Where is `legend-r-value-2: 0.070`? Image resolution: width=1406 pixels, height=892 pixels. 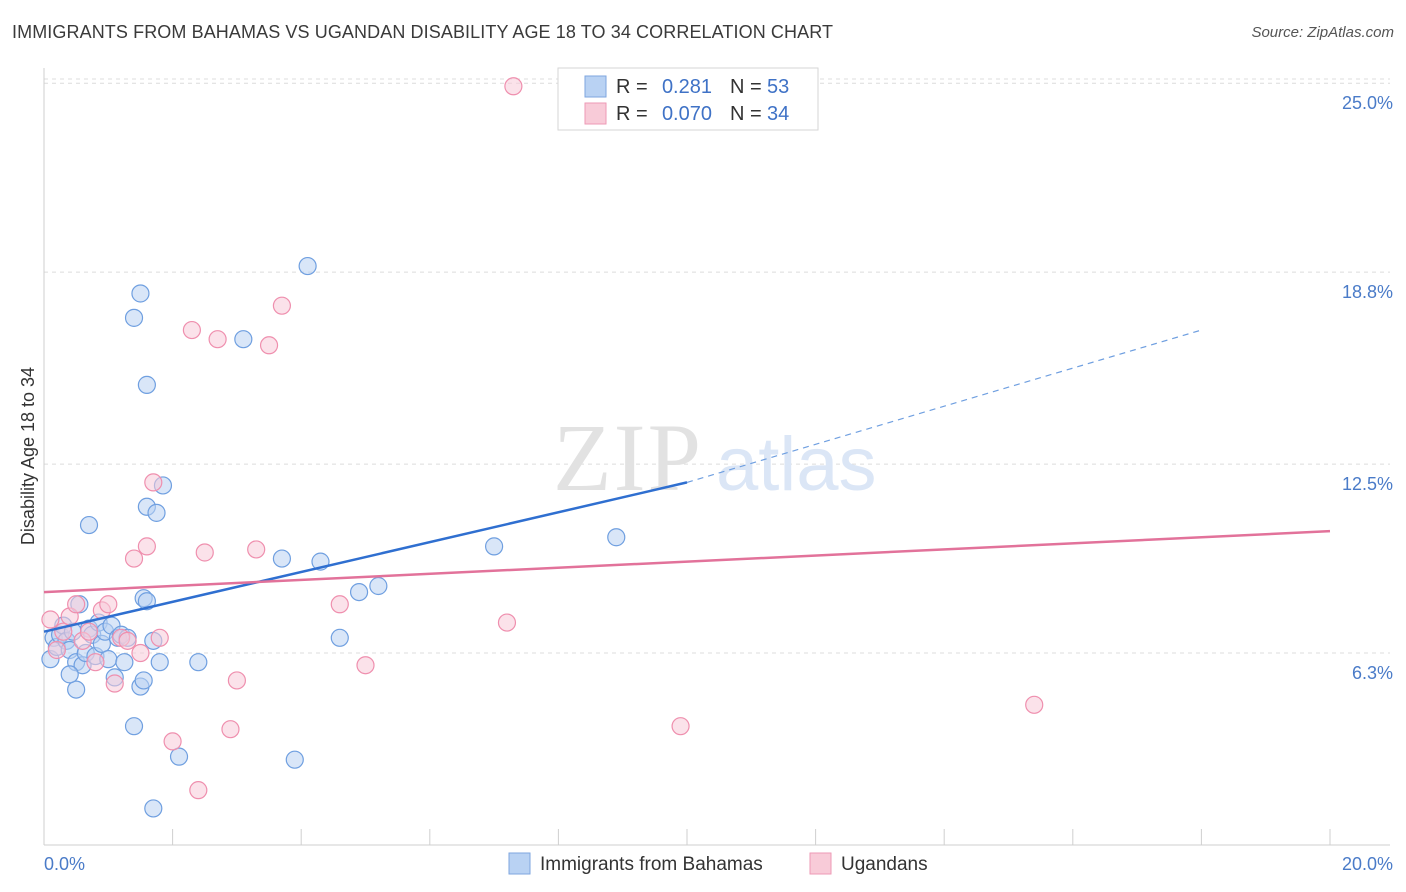 legend-r-value-2: 0.070 is located at coordinates (687, 114).